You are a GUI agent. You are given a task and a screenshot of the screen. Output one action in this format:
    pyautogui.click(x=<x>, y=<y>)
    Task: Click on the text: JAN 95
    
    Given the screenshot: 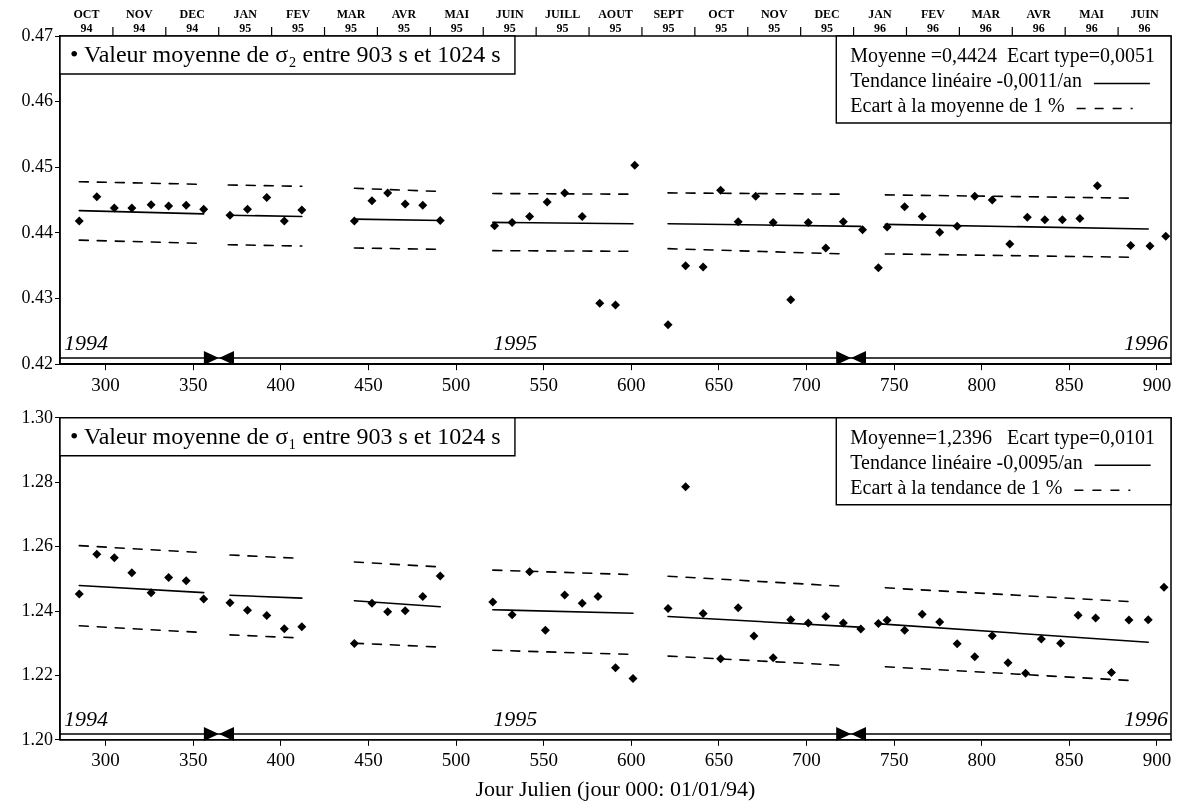 What is the action you would take?
    pyautogui.click(x=245, y=21)
    